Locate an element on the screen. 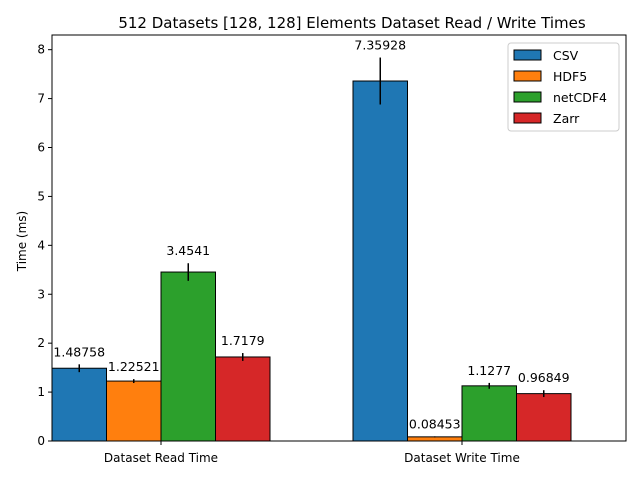 This screenshot has width=640, height=484. data-label: 7.35928 is located at coordinates (380, 45).